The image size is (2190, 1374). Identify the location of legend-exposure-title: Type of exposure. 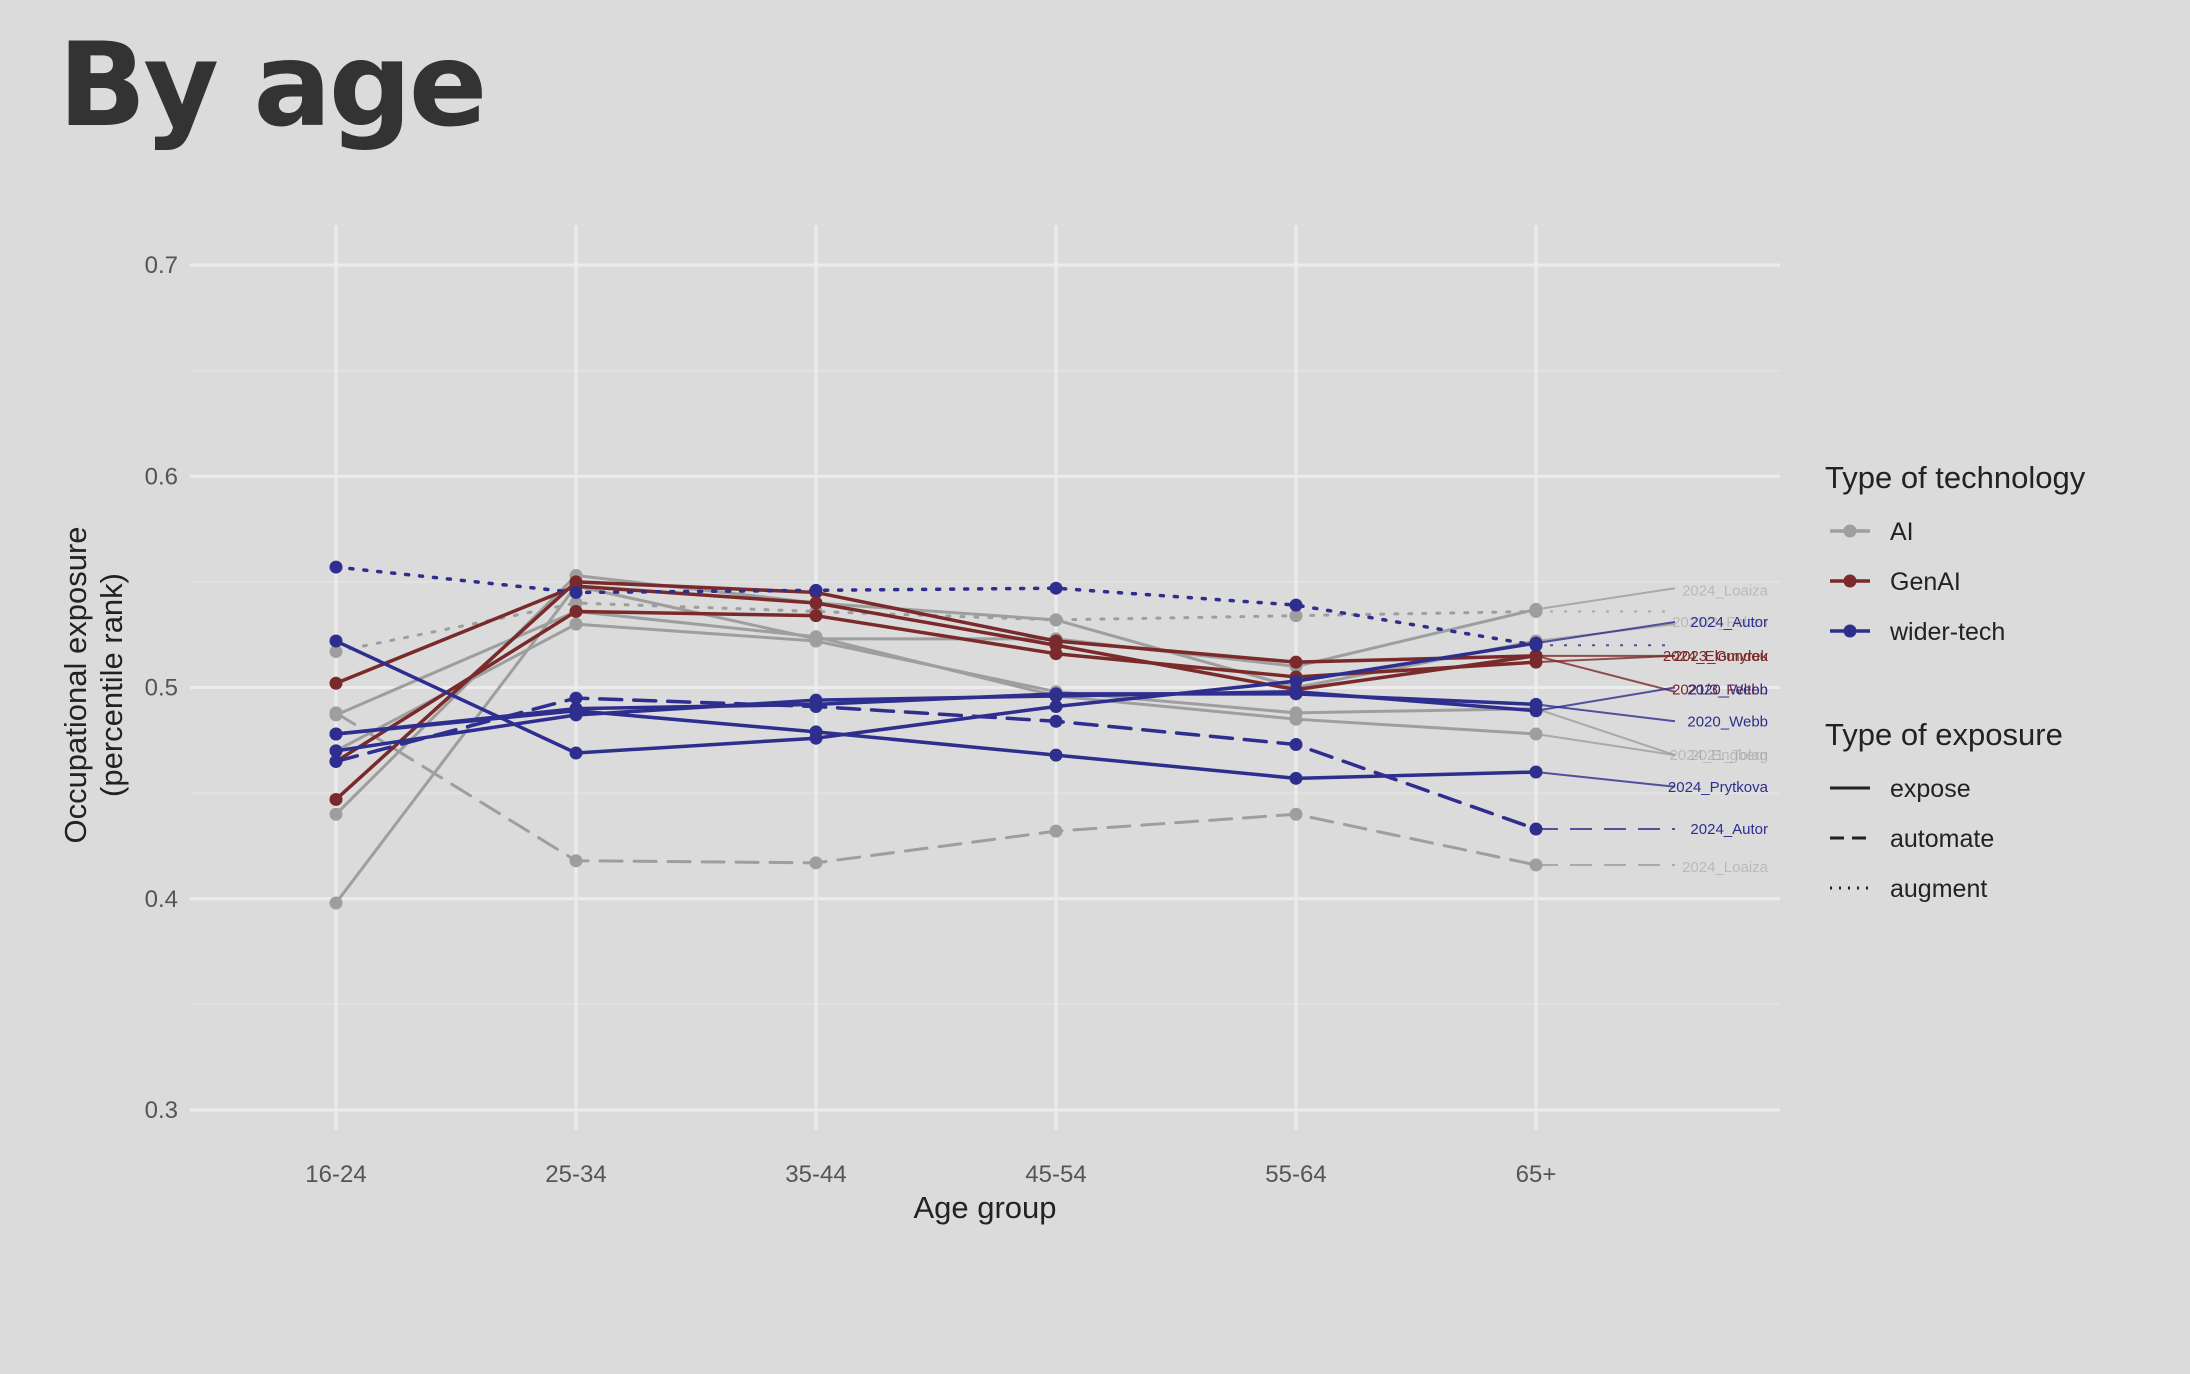
(1944, 734).